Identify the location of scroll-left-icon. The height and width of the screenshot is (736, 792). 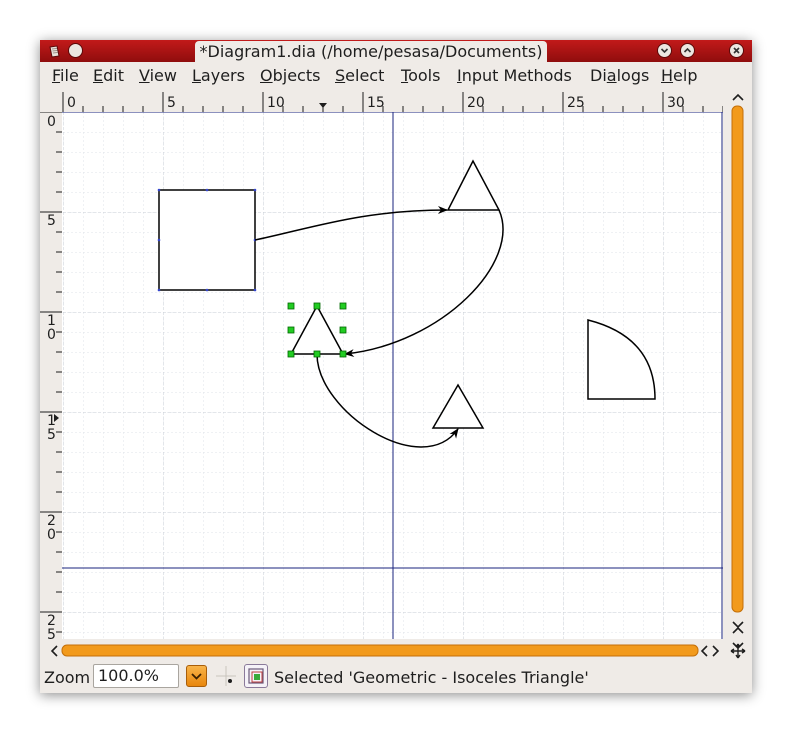
(54, 651).